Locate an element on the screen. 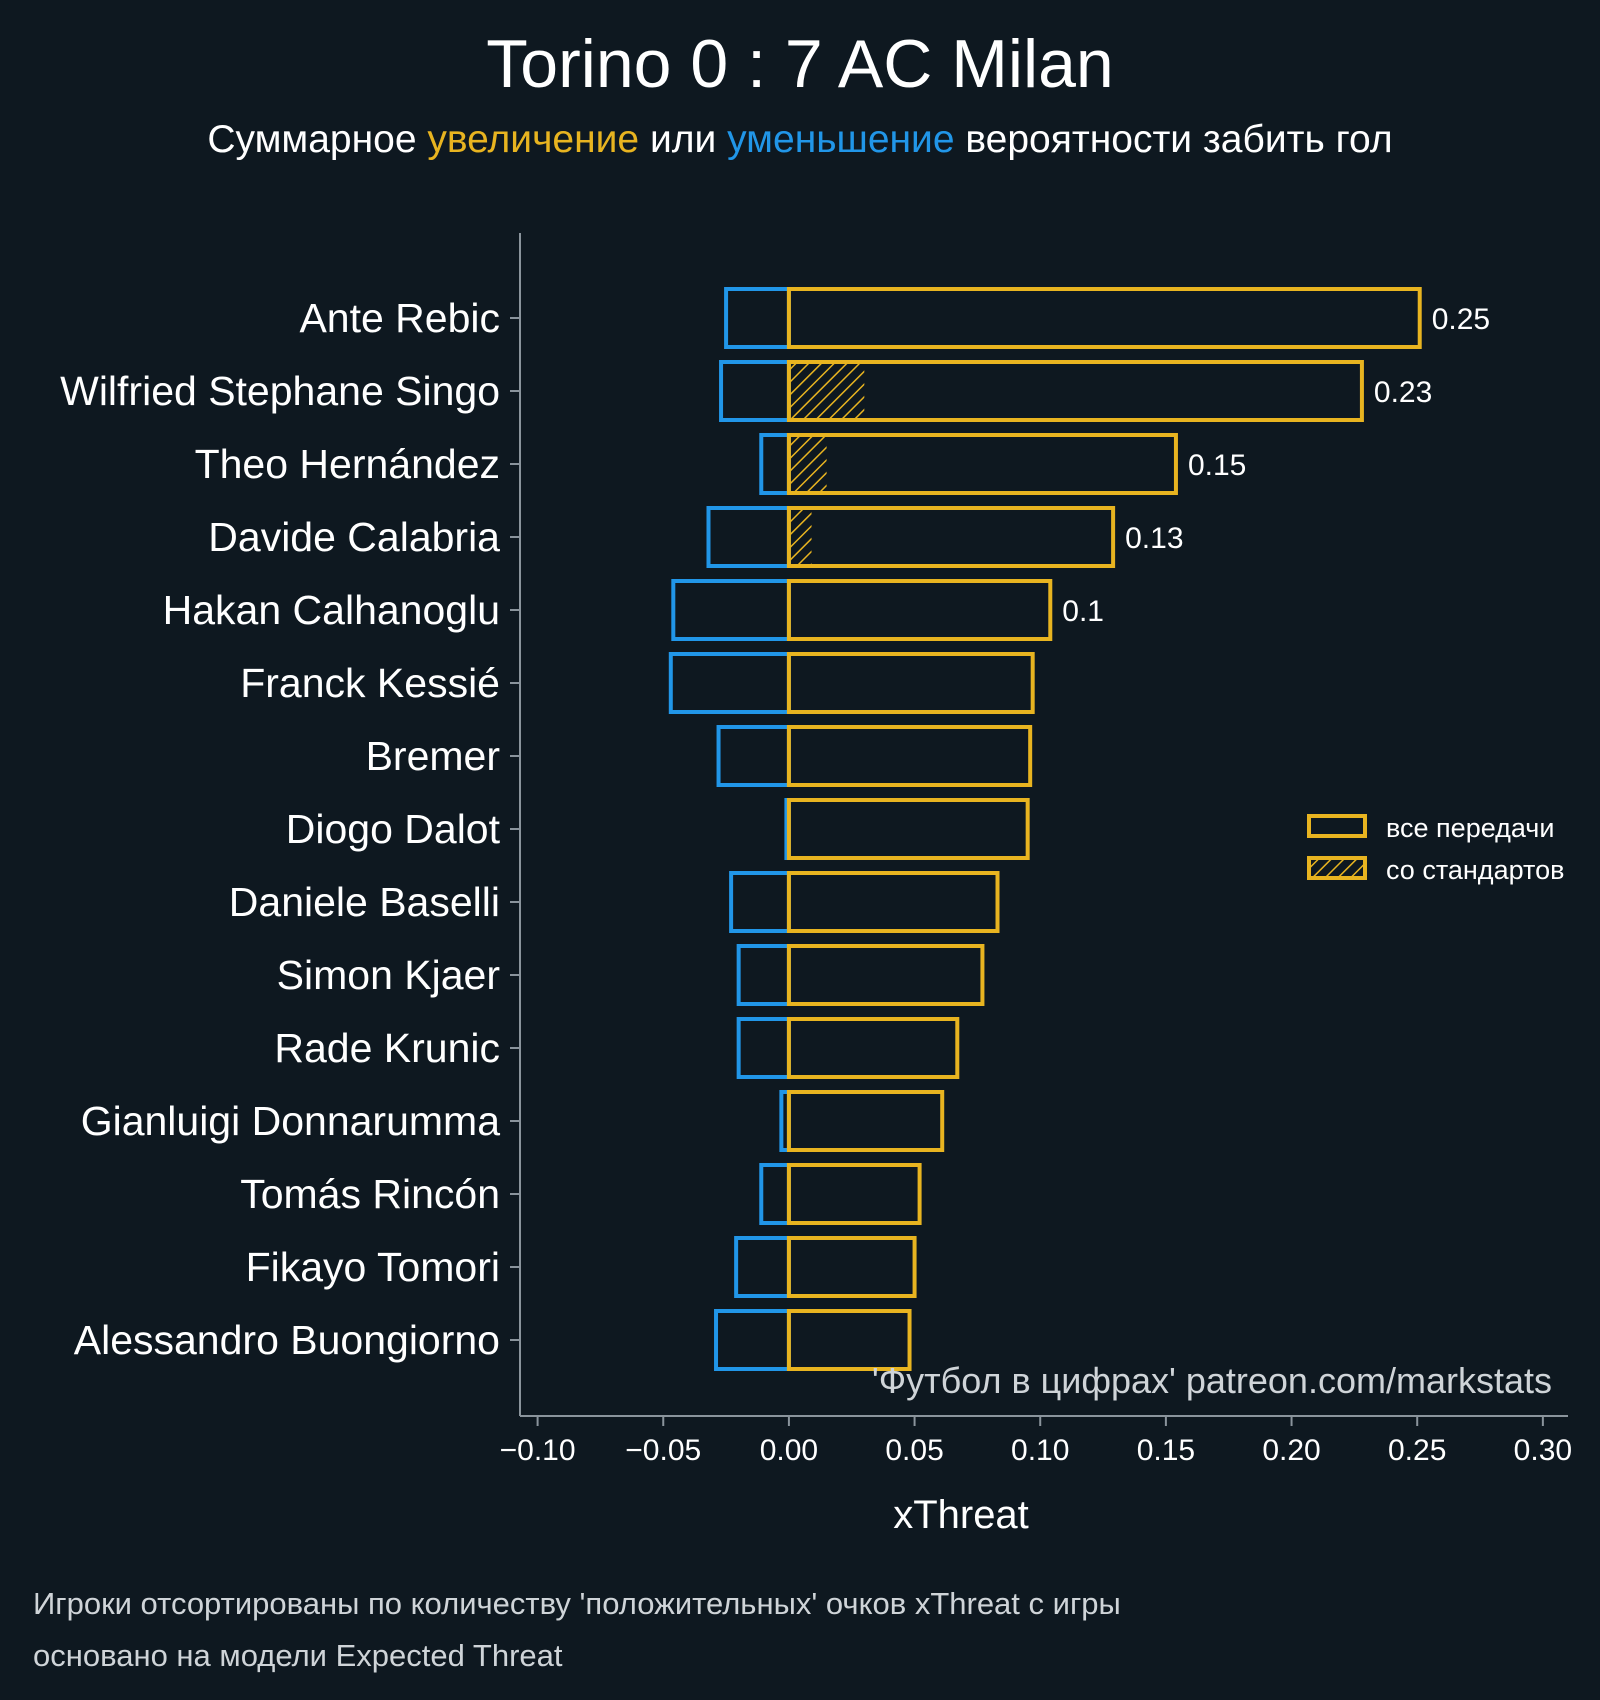 Image resolution: width=1600 pixels, height=1700 pixels. legend-label-all-passes: все передачи is located at coordinates (1470, 828).